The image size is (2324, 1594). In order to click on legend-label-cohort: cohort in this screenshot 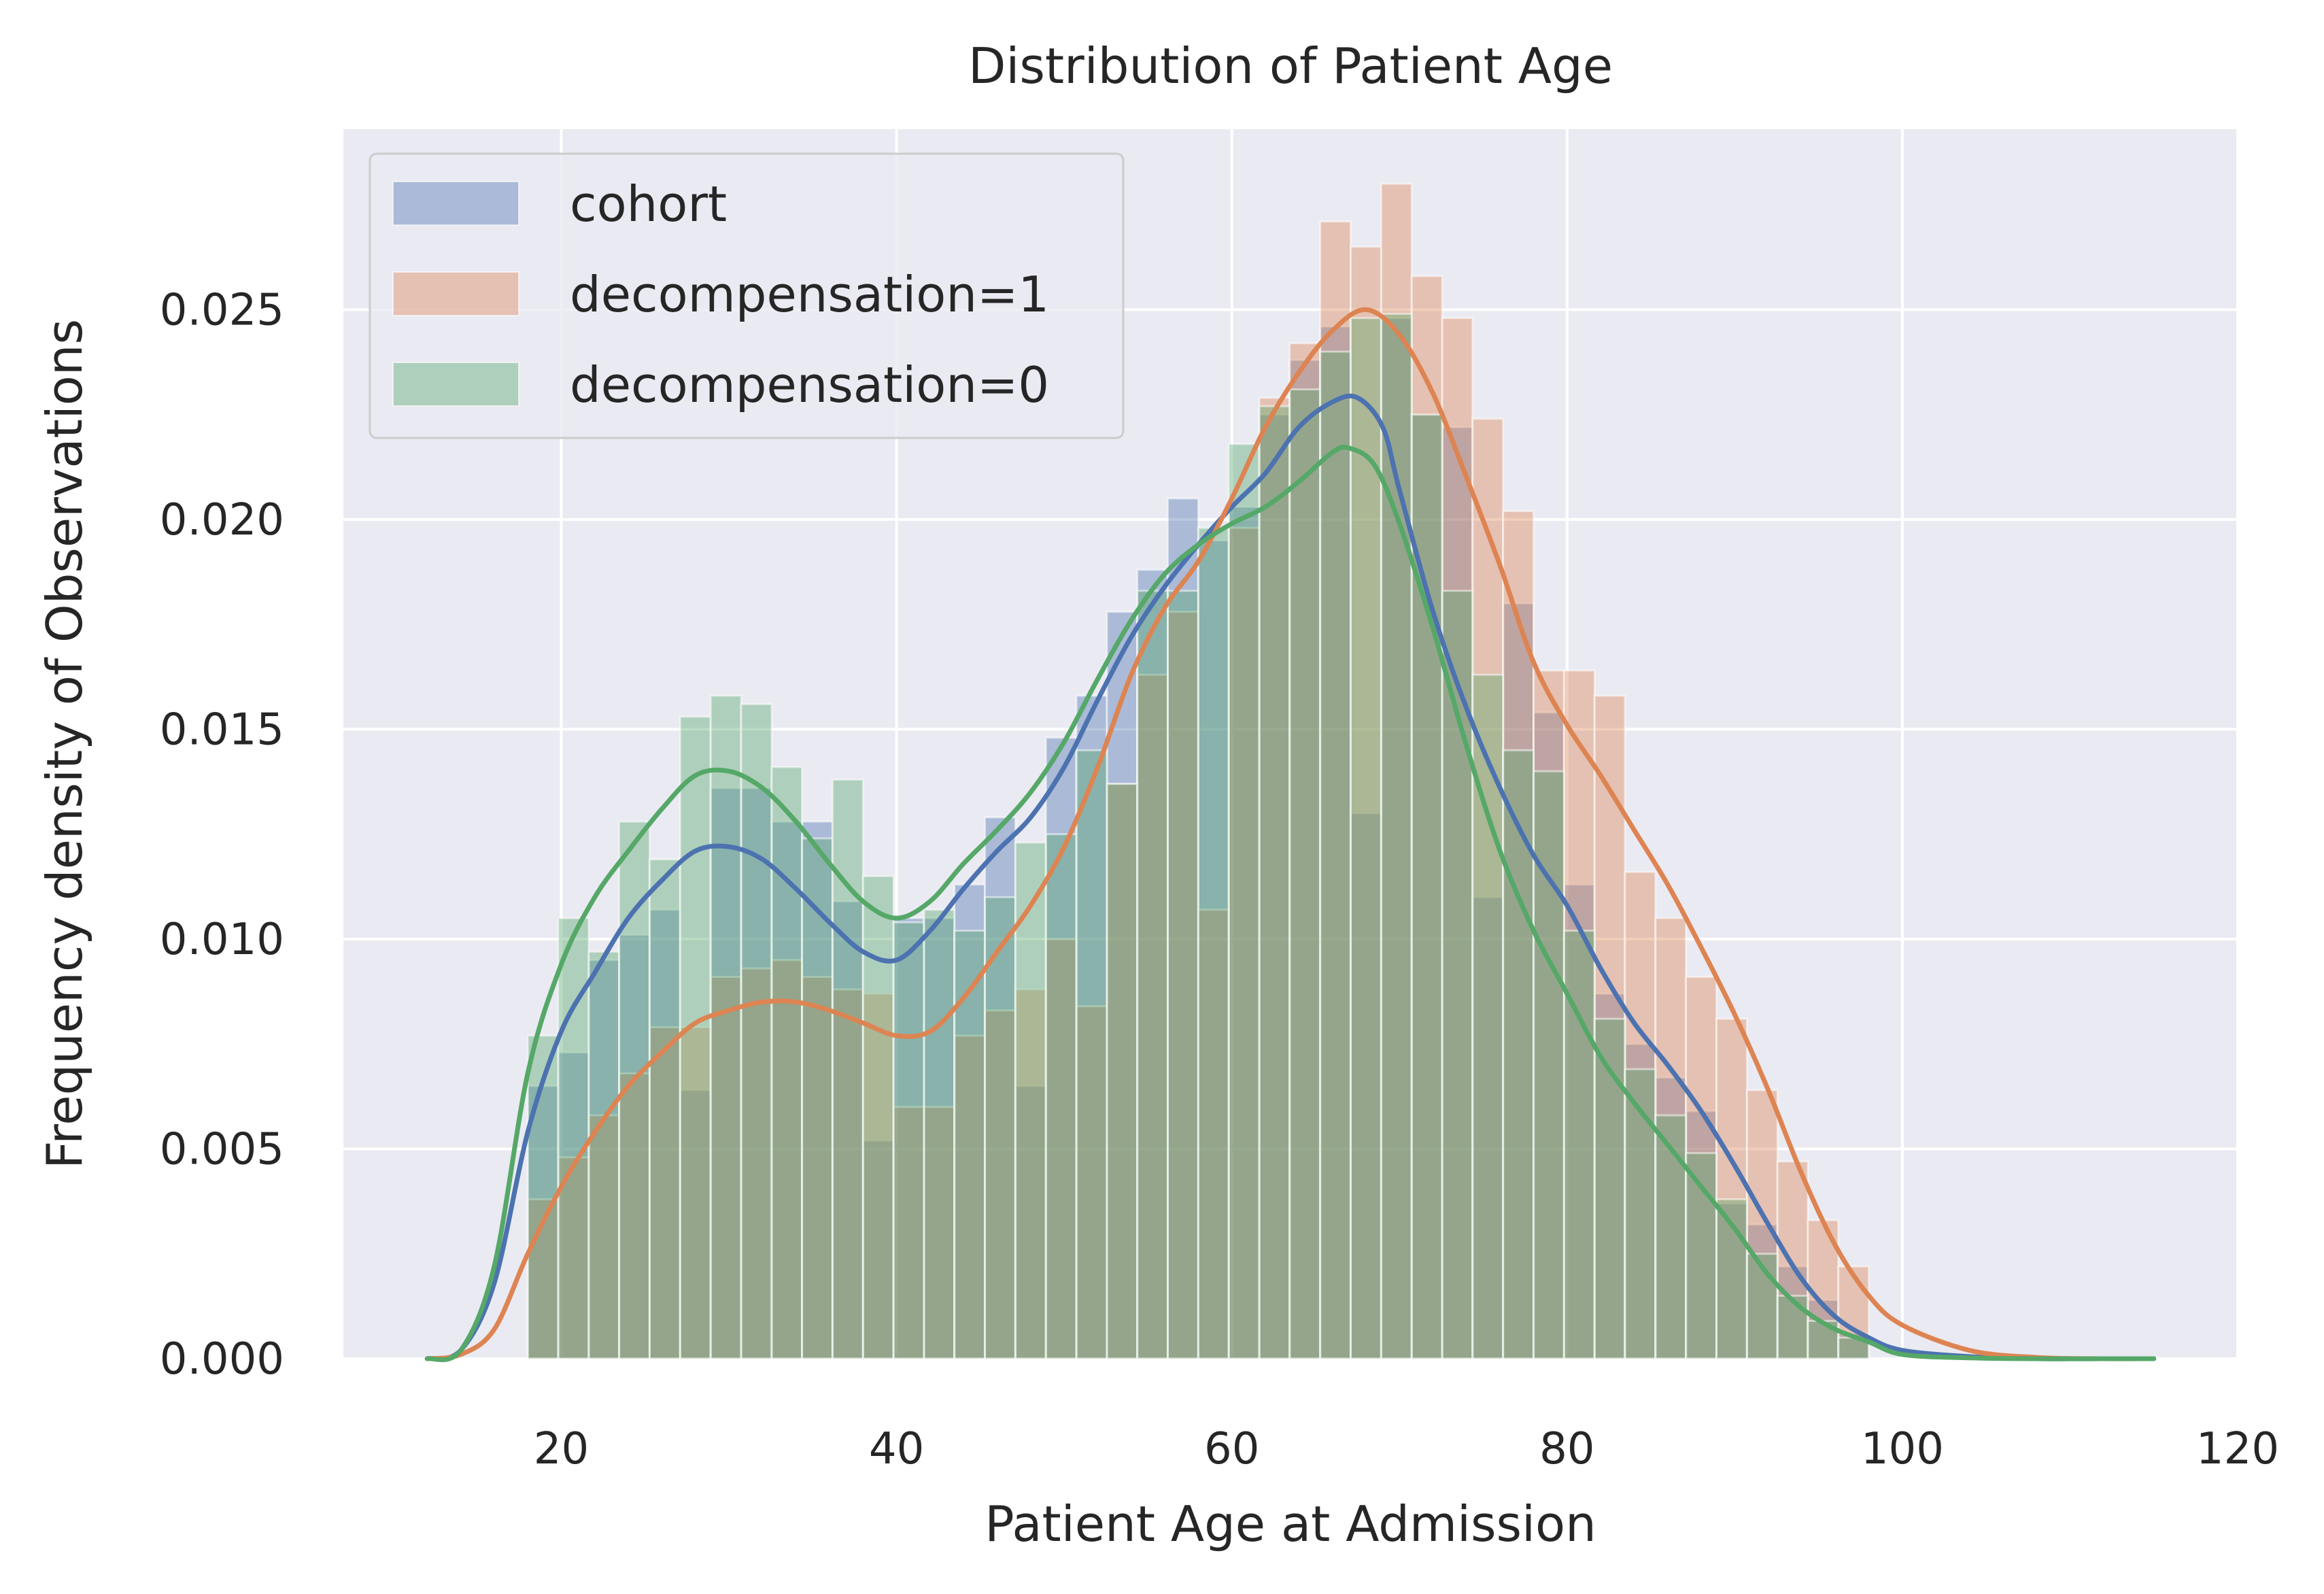, I will do `click(648, 204)`.